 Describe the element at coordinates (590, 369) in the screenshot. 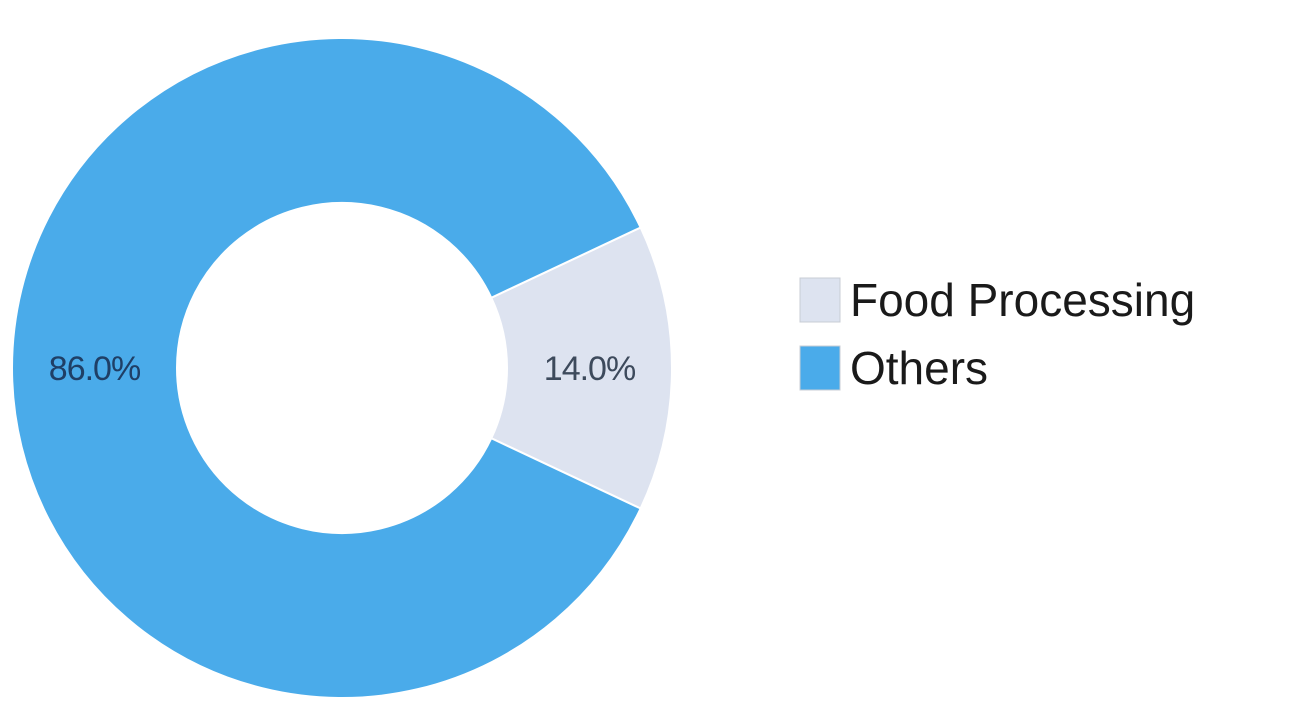

I see `slice-label-food-processing: 14.0%` at that location.